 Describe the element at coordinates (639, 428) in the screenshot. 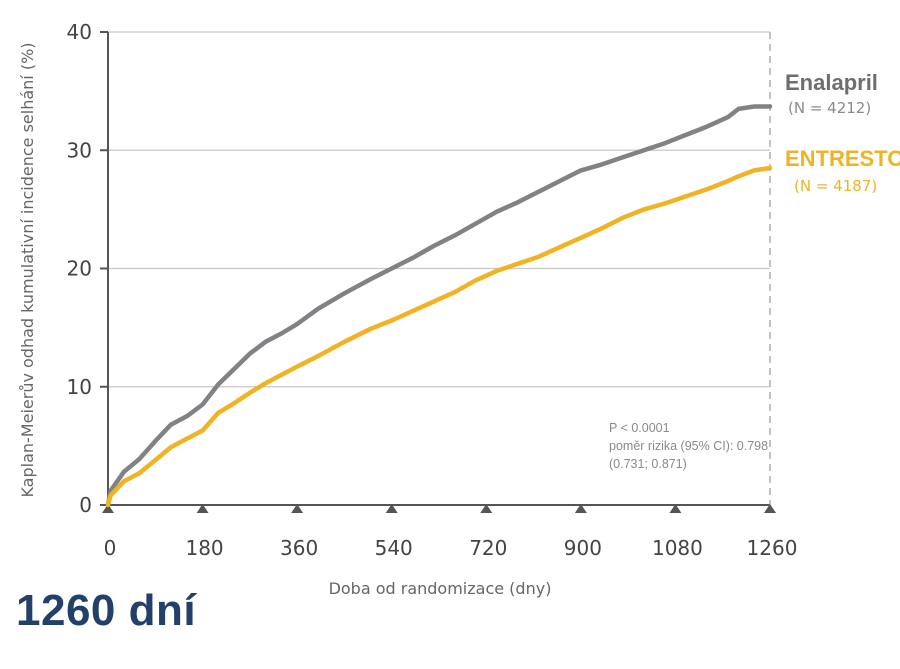

I see `p-value-text: P < 0.0001` at that location.